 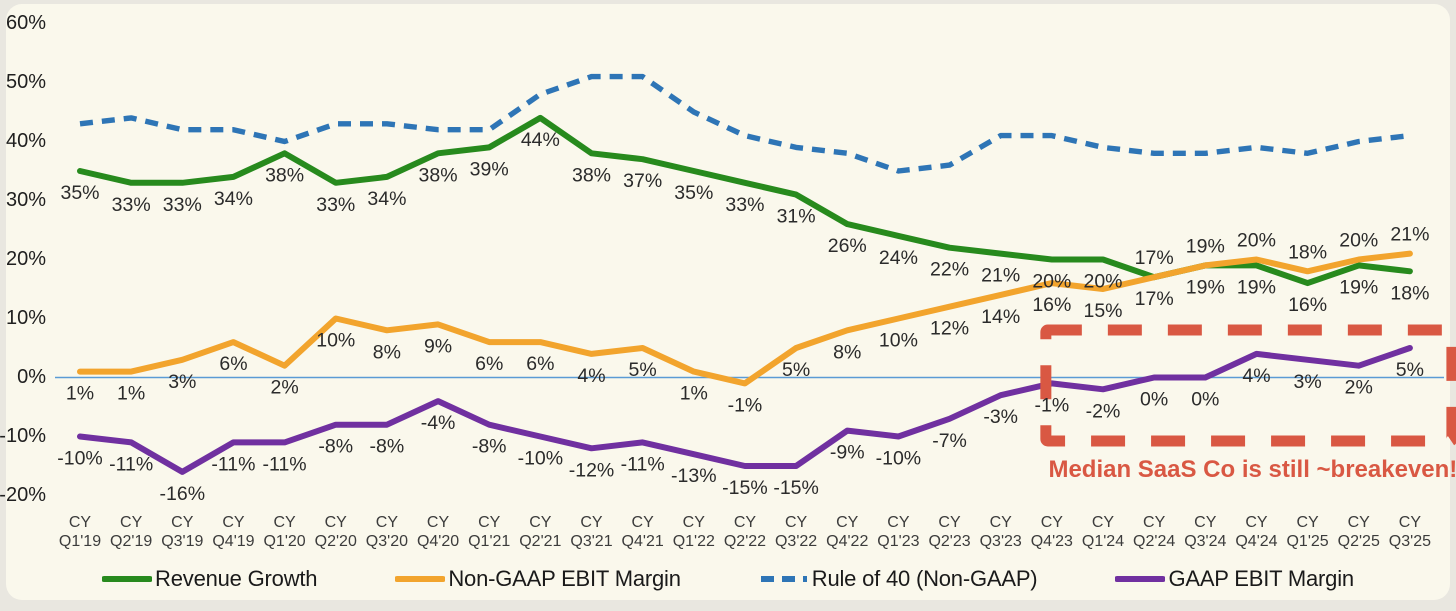 What do you see at coordinates (1052, 532) in the screenshot?
I see `x-axis-label: CY Q4'23` at bounding box center [1052, 532].